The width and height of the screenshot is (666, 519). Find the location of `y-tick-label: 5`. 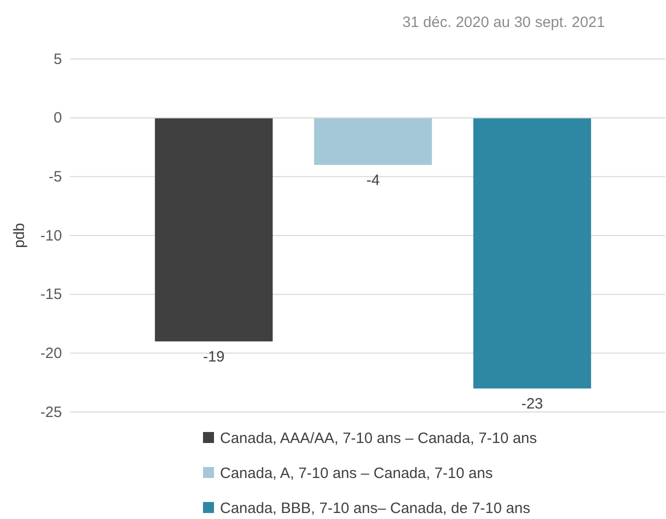

y-tick-label: 5 is located at coordinates (58, 59).